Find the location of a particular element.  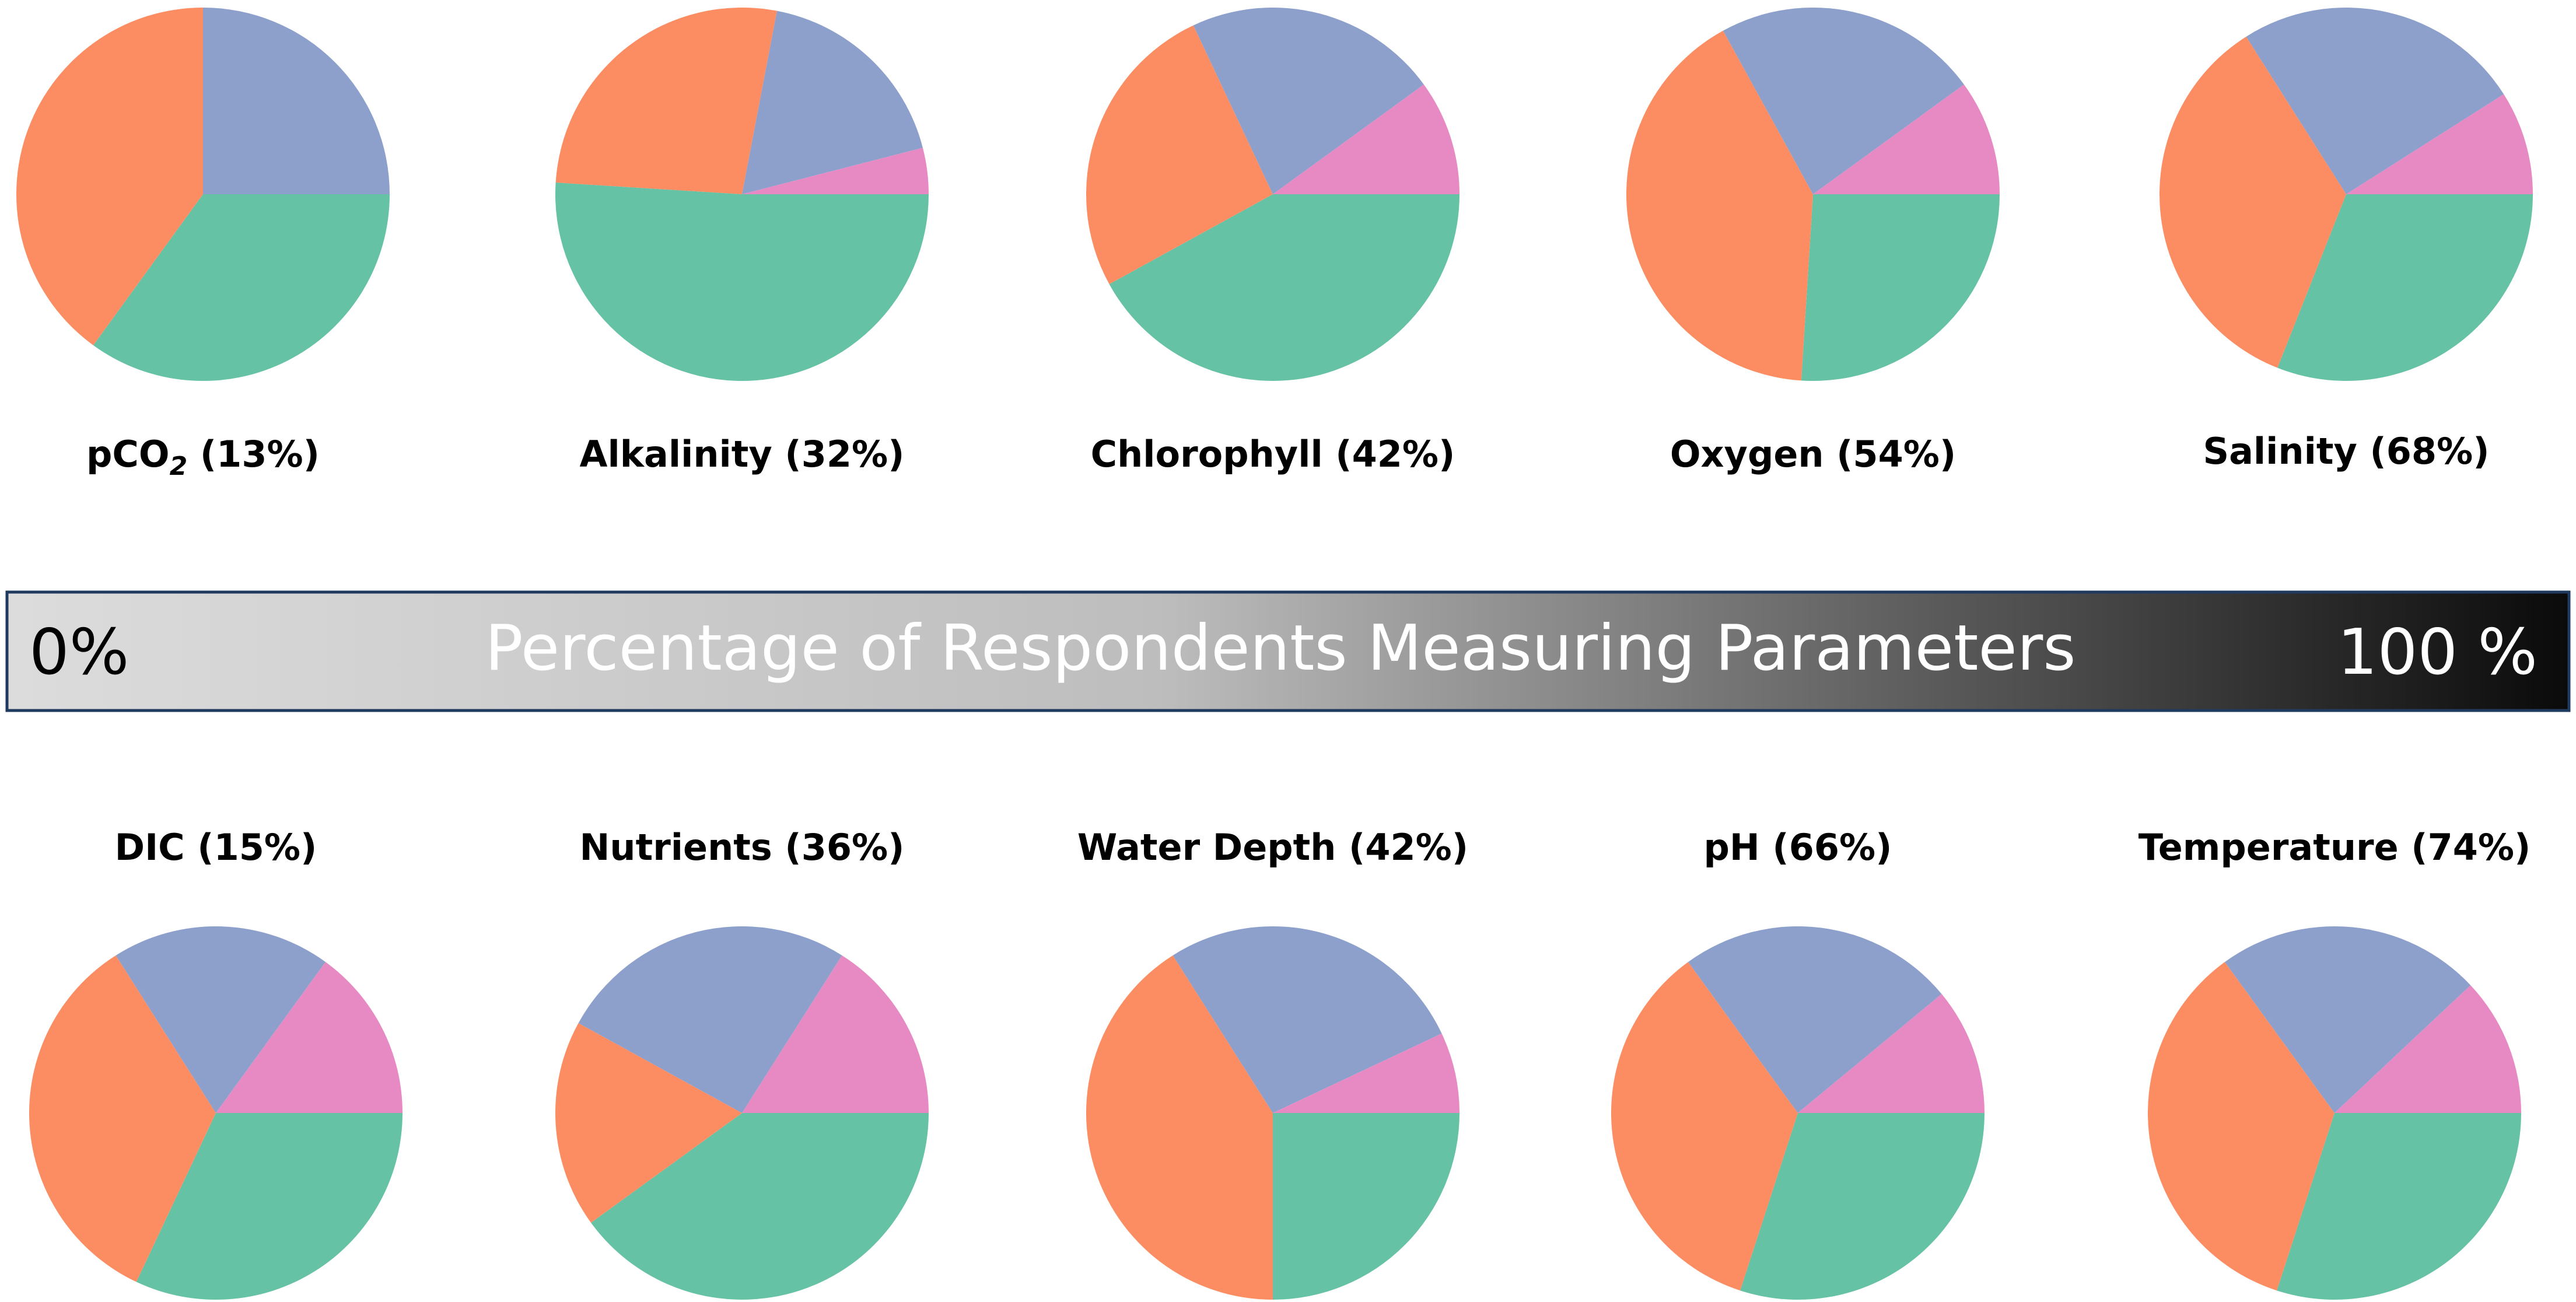

pie-chart: Nutrients (36%) is located at coordinates (742, 1063).